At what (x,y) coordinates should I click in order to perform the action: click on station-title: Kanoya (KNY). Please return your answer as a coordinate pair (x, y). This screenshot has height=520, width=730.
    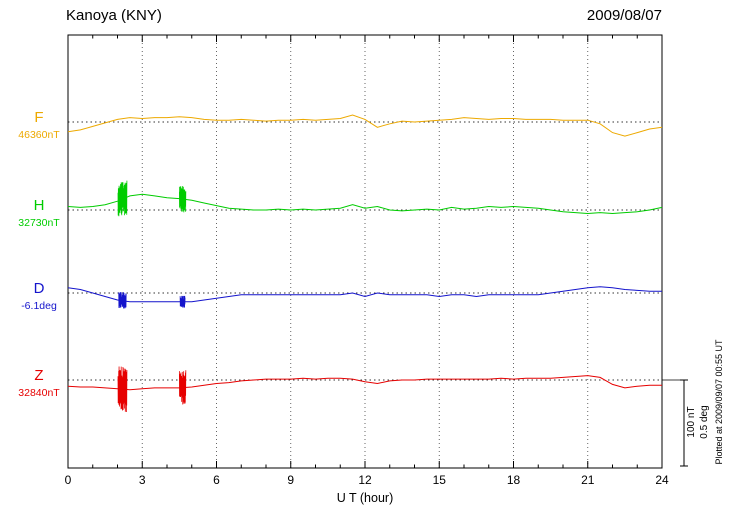
    Looking at the image, I should click on (114, 15).